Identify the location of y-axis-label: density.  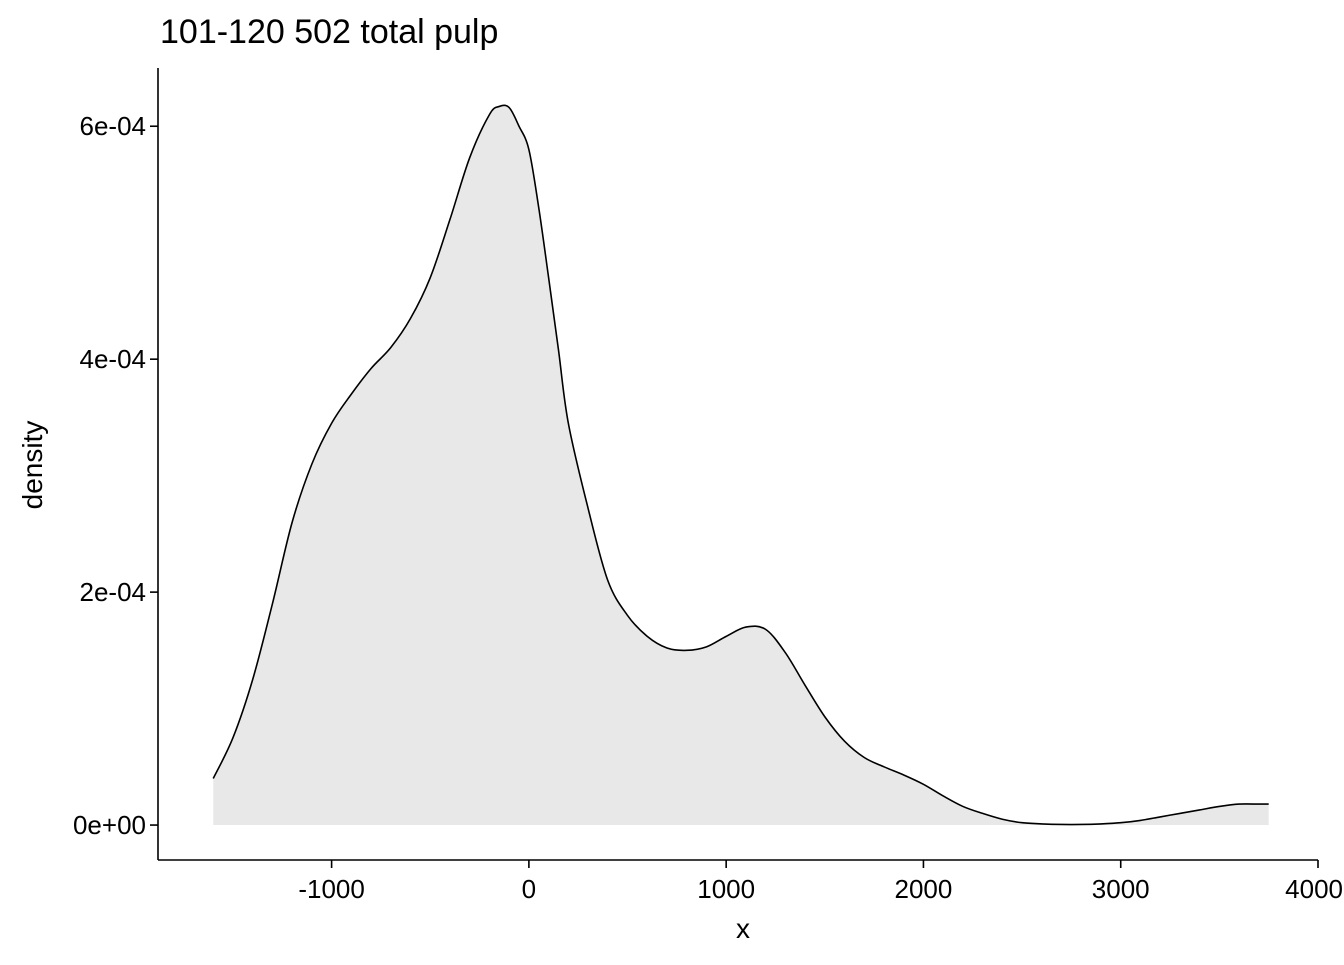
(32, 465).